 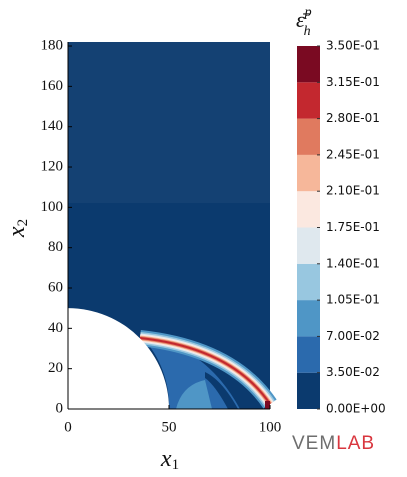 I want to click on x-tick-label: 50, so click(x=169, y=427).